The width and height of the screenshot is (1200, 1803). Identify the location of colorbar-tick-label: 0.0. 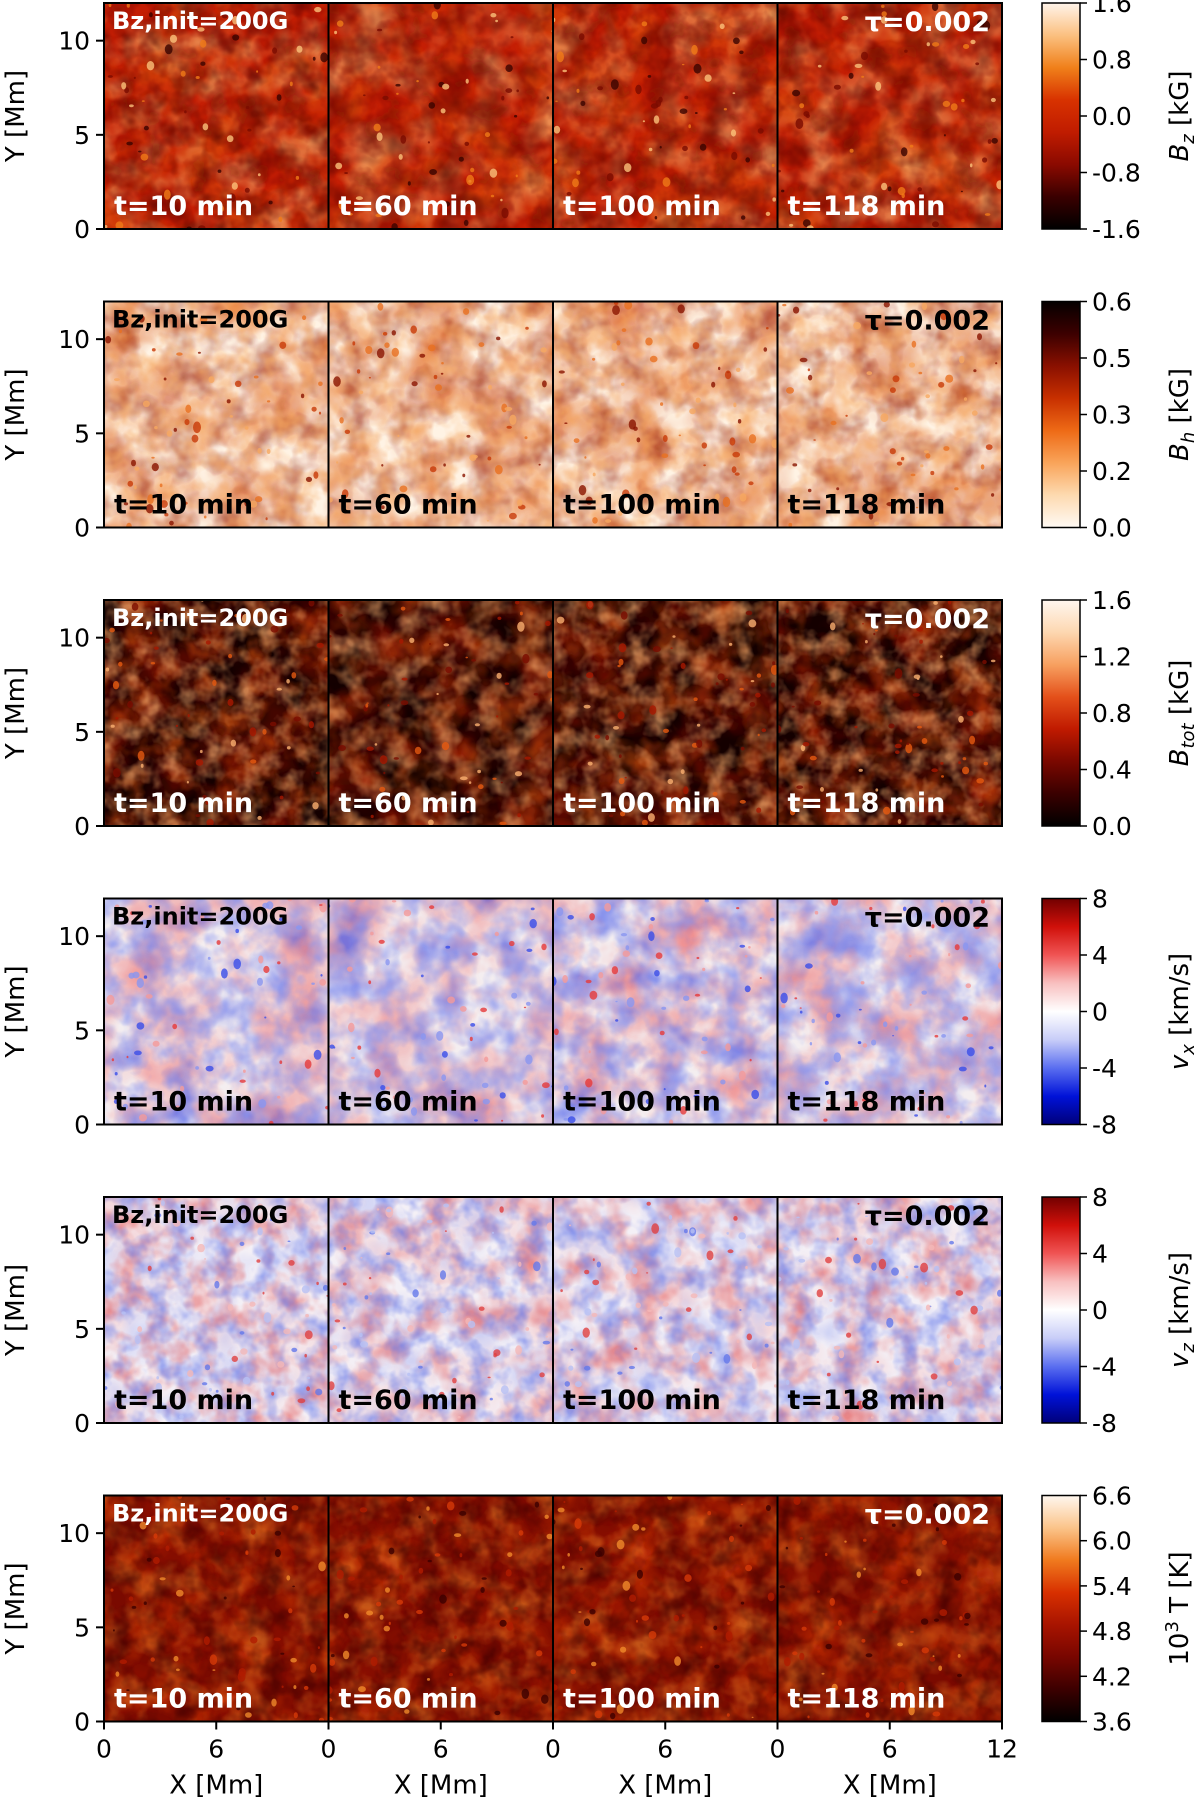
(1112, 116).